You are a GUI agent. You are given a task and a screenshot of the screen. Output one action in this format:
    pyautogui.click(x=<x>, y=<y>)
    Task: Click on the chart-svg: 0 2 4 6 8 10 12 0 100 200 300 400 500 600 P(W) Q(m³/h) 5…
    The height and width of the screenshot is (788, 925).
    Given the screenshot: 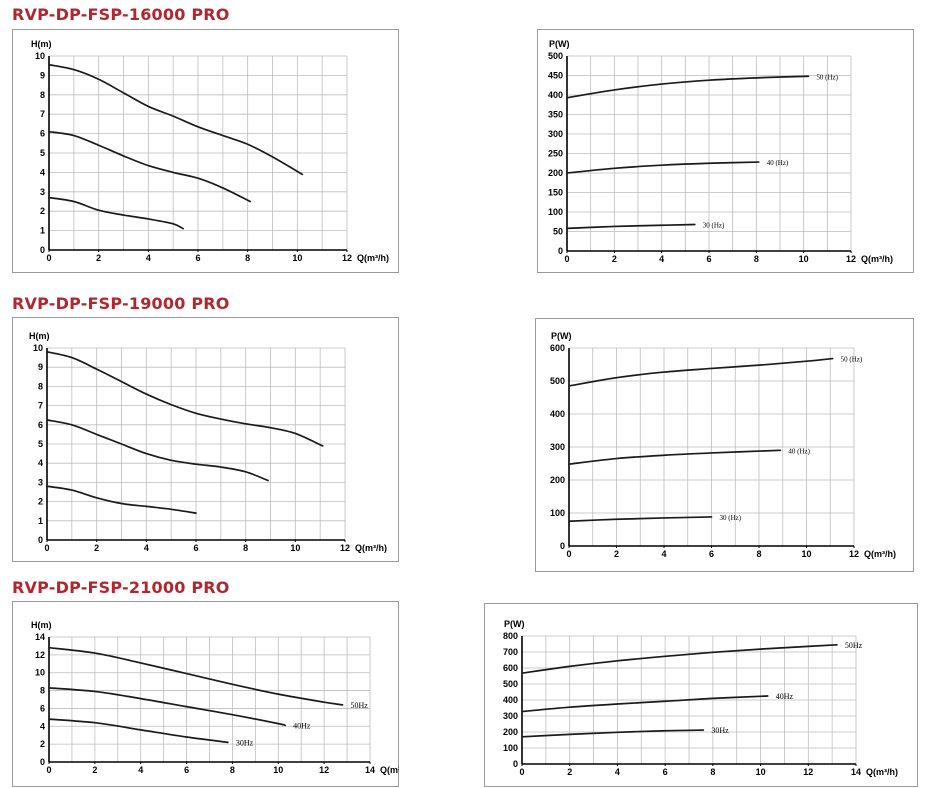 What is the action you would take?
    pyautogui.click(x=724, y=445)
    